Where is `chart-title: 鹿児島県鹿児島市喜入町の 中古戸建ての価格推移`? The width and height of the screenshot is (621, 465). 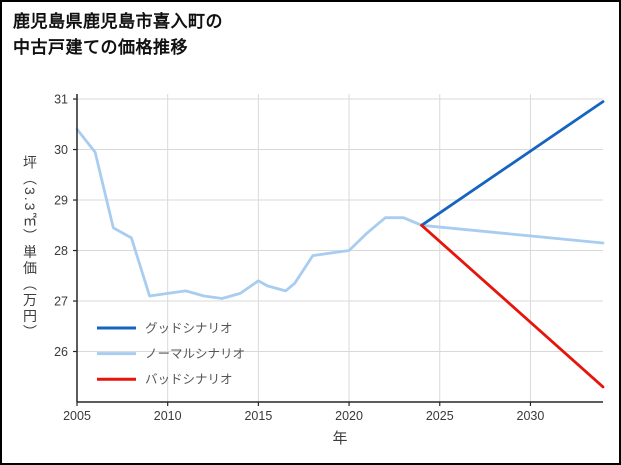 chart-title: 鹿児島県鹿児島市喜入町の 中古戸建ての価格推移 is located at coordinates (118, 35).